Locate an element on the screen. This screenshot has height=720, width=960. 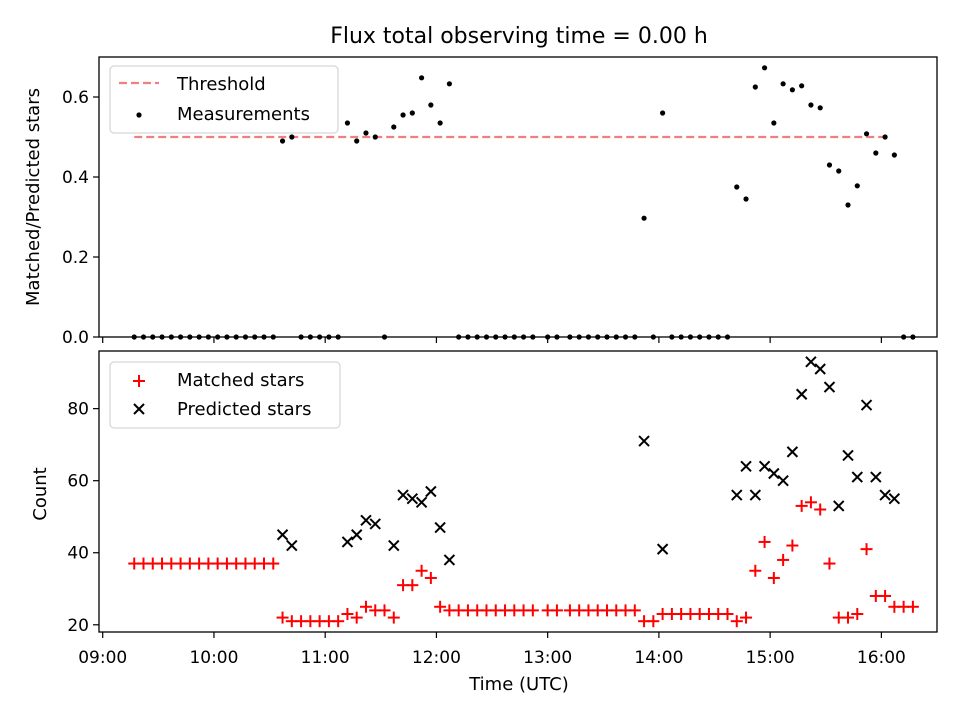
bottom-xtick-label: 10:00 is located at coordinates (213, 658).